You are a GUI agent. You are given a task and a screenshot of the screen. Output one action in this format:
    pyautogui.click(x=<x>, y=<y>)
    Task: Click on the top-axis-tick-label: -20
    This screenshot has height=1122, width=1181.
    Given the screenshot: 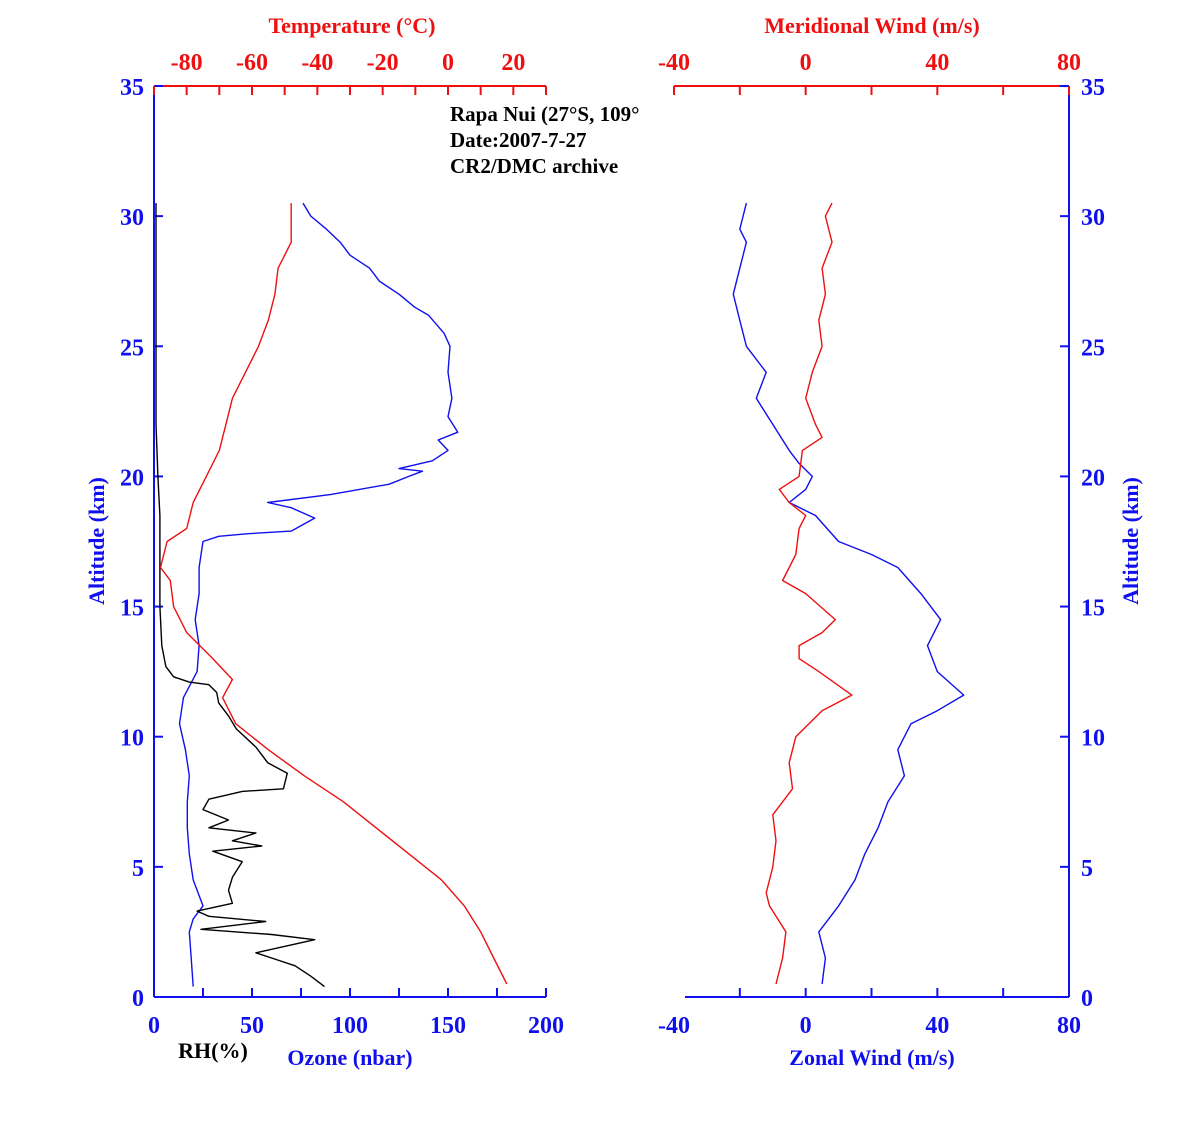 What is the action you would take?
    pyautogui.click(x=383, y=63)
    